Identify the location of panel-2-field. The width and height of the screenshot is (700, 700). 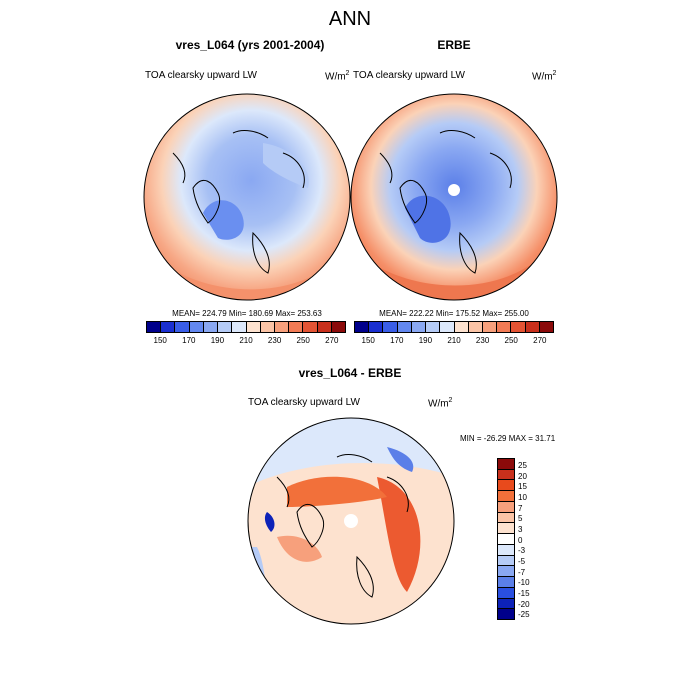
(454, 197).